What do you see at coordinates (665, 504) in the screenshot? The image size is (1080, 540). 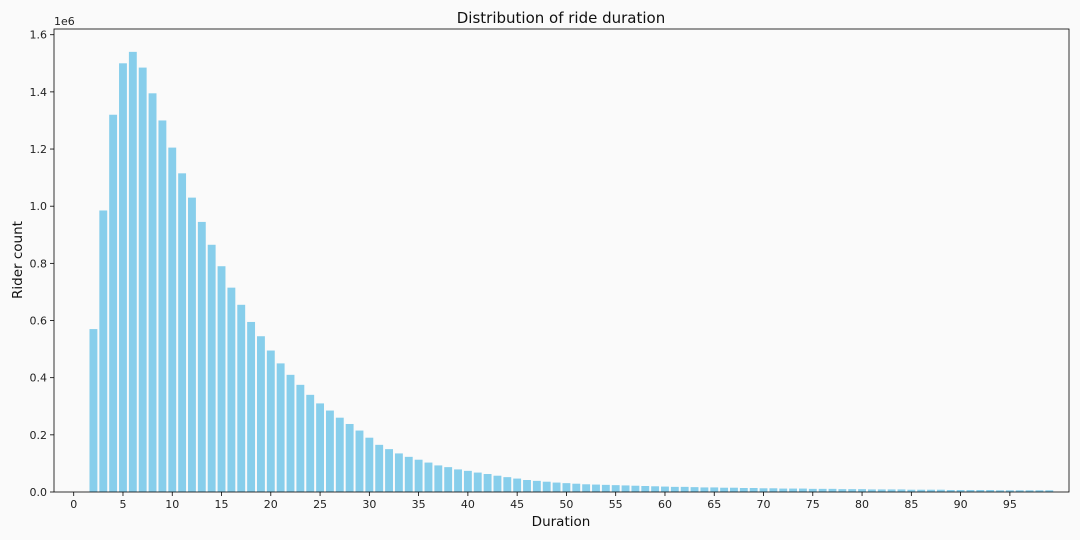 I see `x-tick-label: 60` at bounding box center [665, 504].